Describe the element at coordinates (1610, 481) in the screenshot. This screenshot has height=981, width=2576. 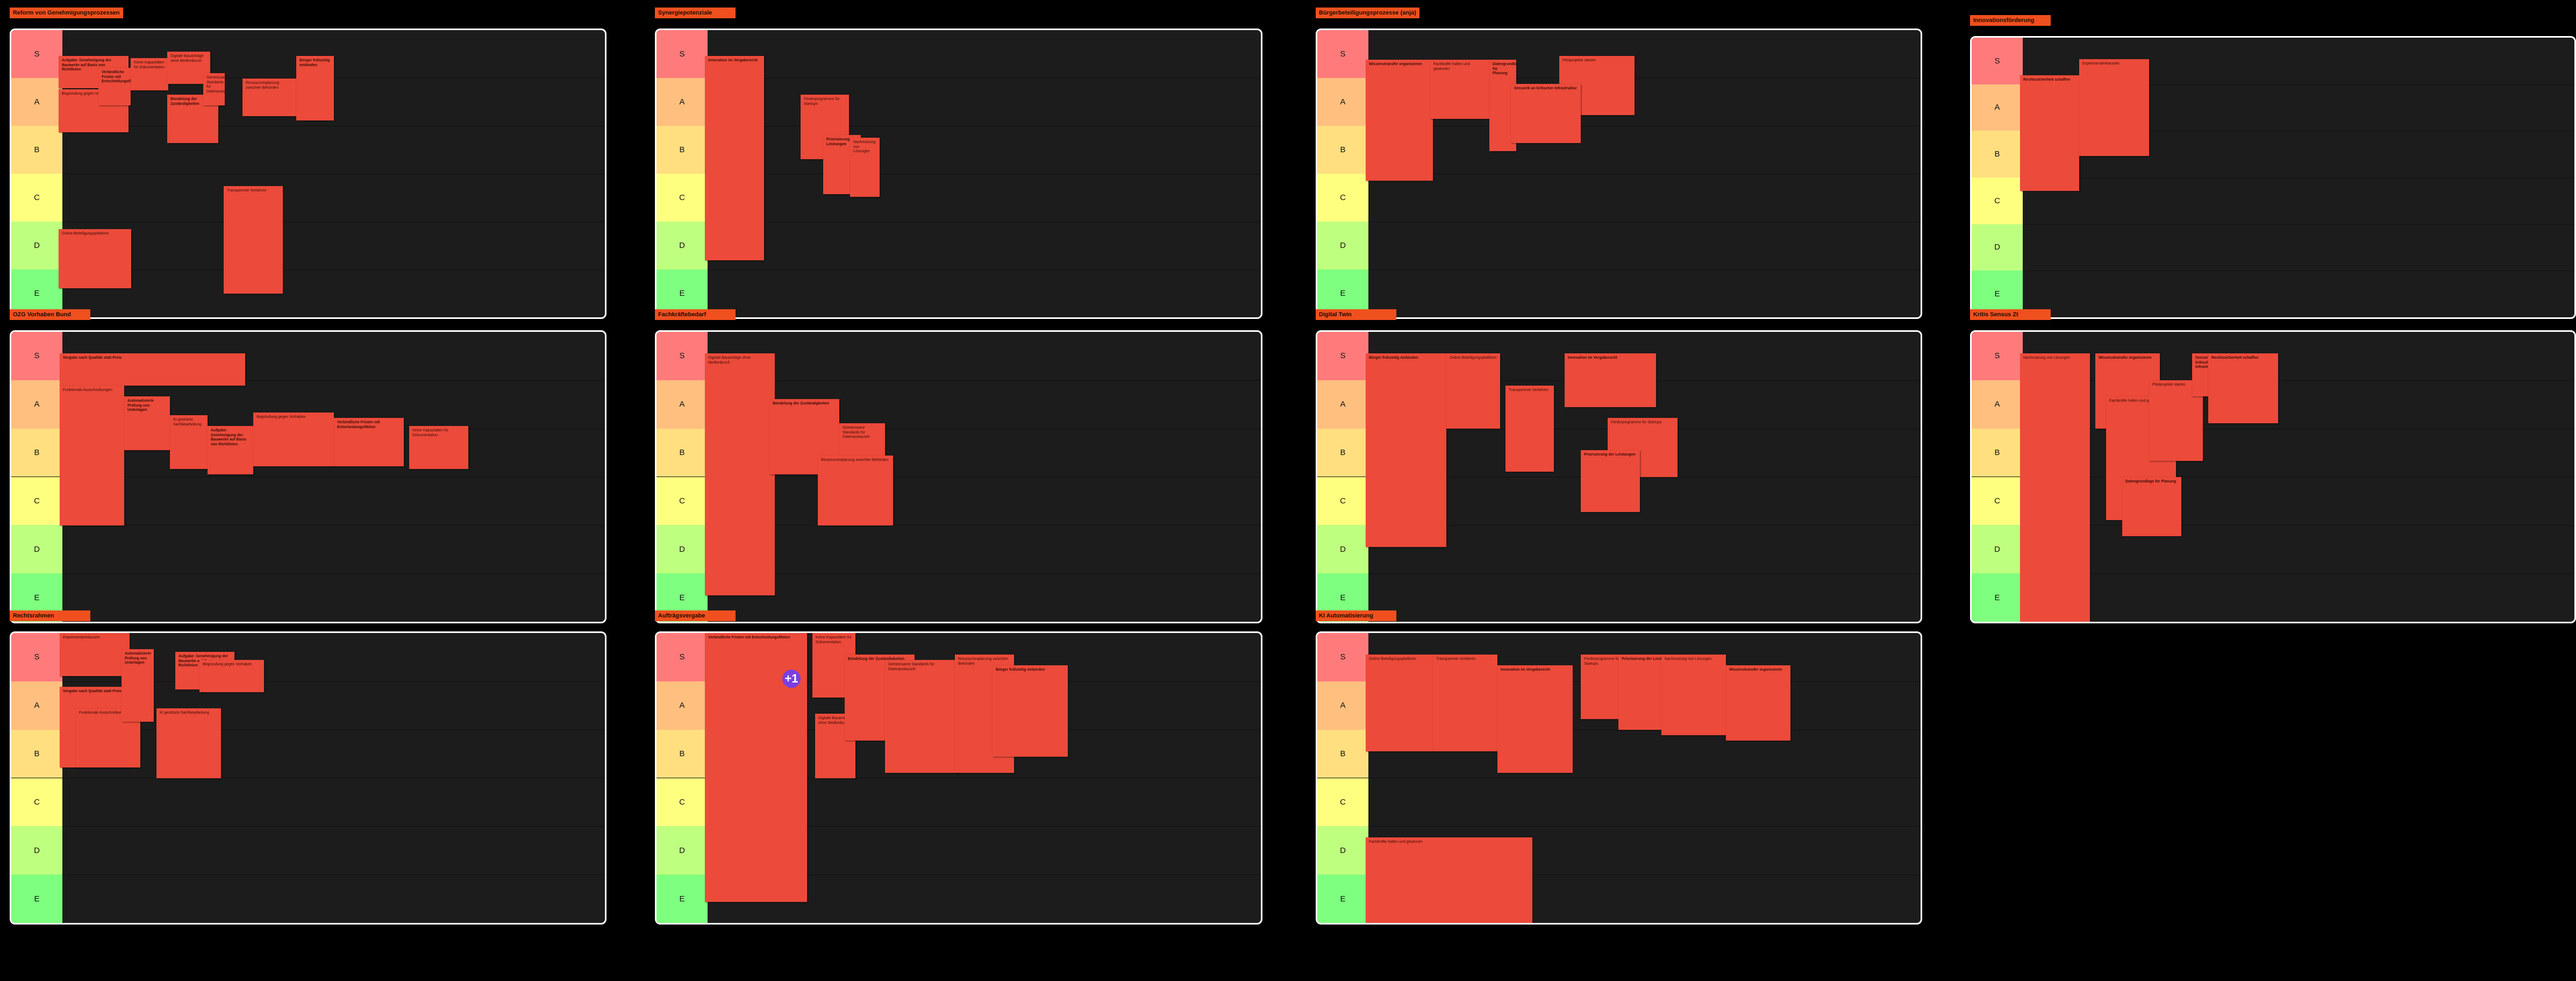
I see `sticky-note: Priorisierung der Leistungen` at that location.